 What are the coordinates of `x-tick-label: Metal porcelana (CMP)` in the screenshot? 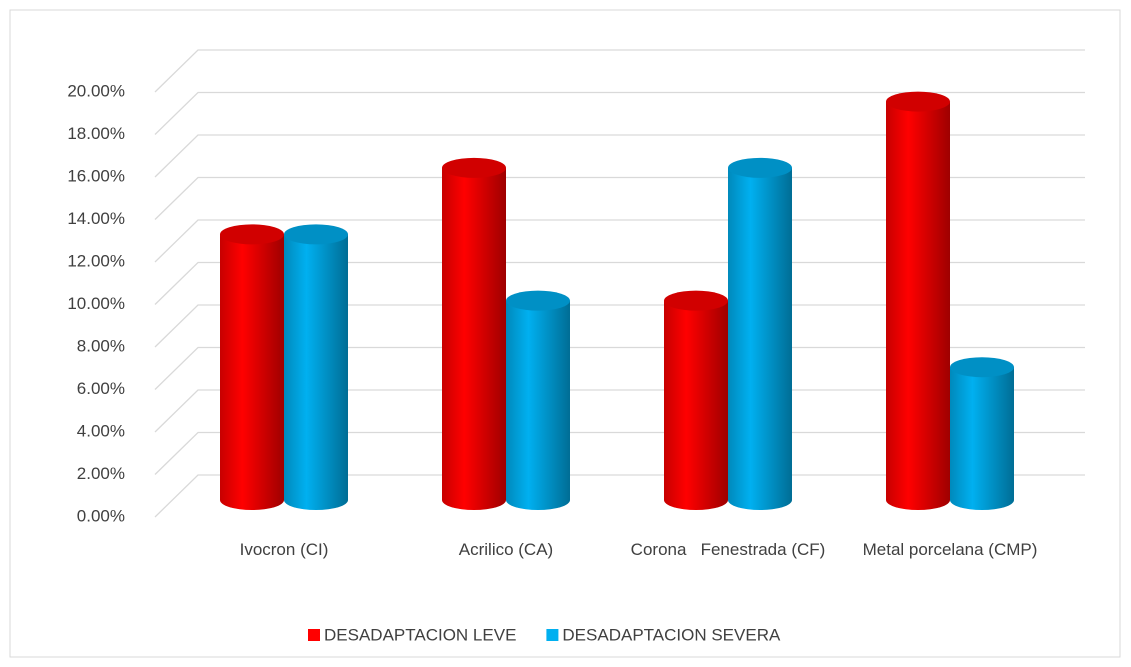 It's located at (950, 549).